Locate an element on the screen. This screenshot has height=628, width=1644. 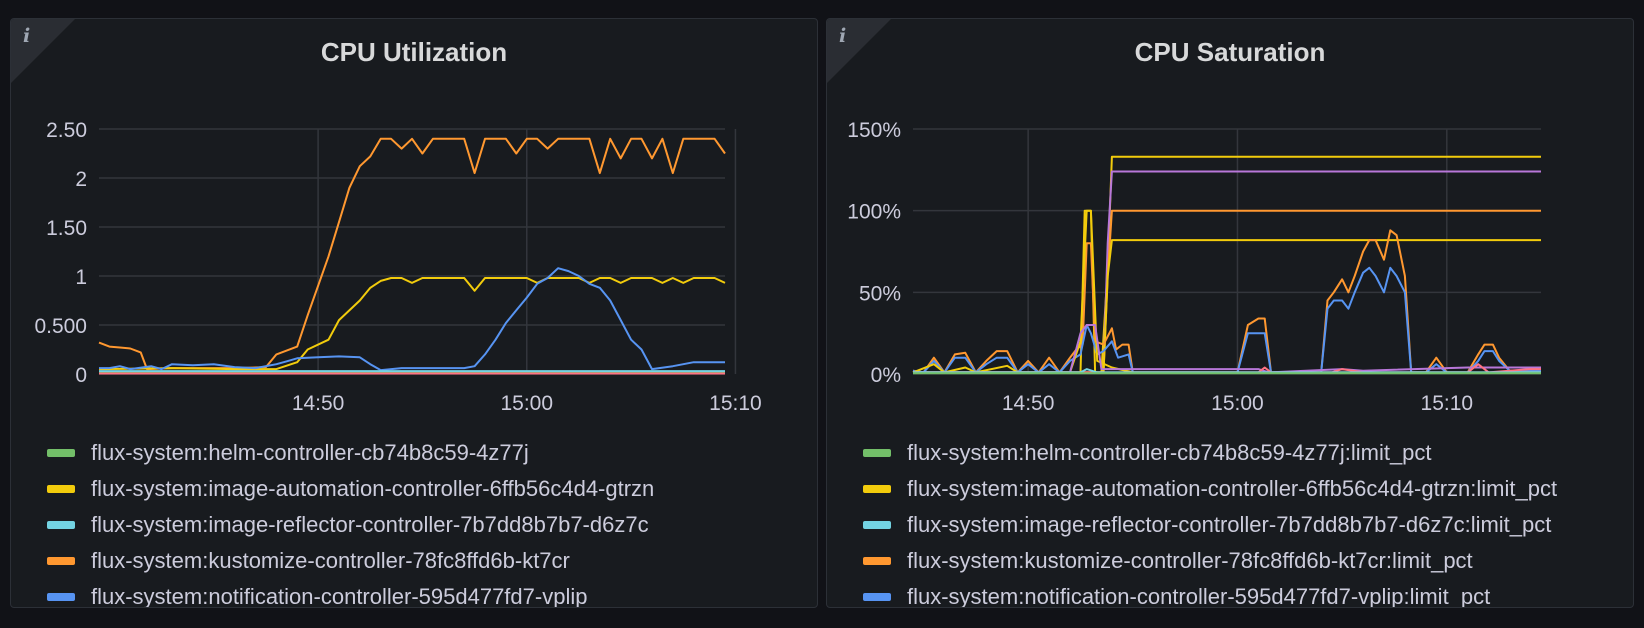
y-tick-label: 50% is located at coordinates (880, 293).